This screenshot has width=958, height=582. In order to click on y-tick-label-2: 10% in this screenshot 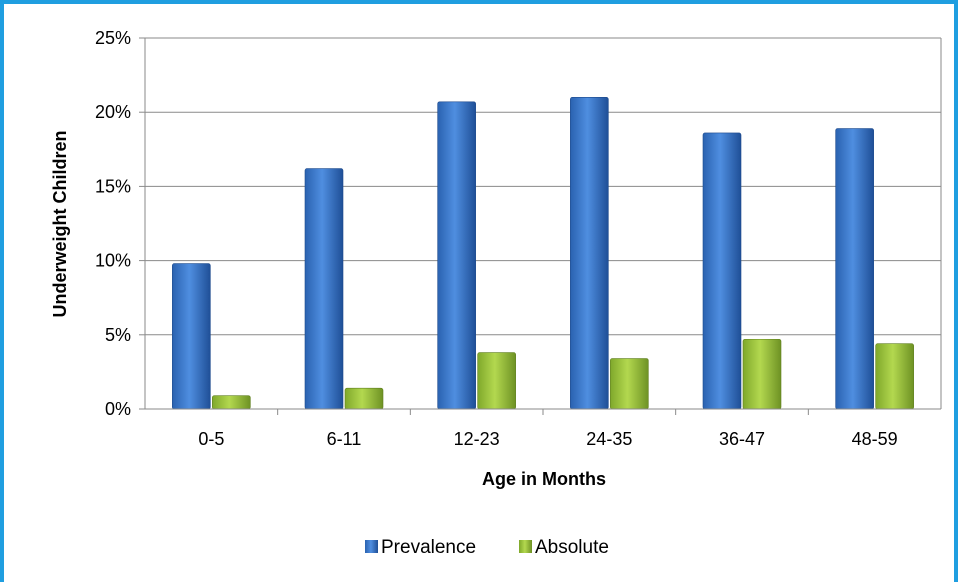, I will do `click(113, 261)`.